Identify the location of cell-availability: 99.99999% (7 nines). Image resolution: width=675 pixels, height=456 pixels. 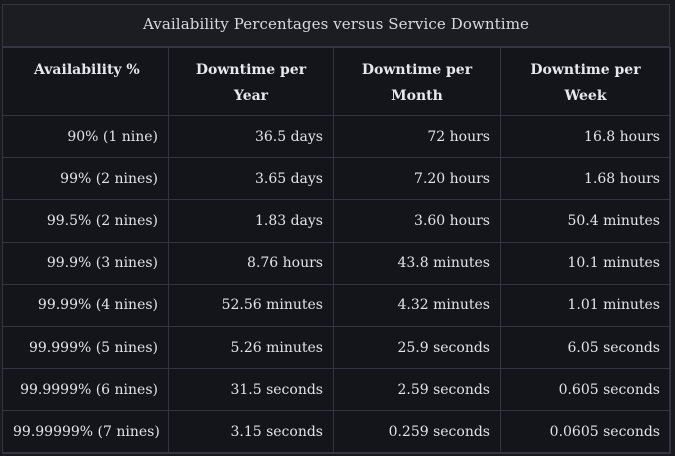
(85, 432).